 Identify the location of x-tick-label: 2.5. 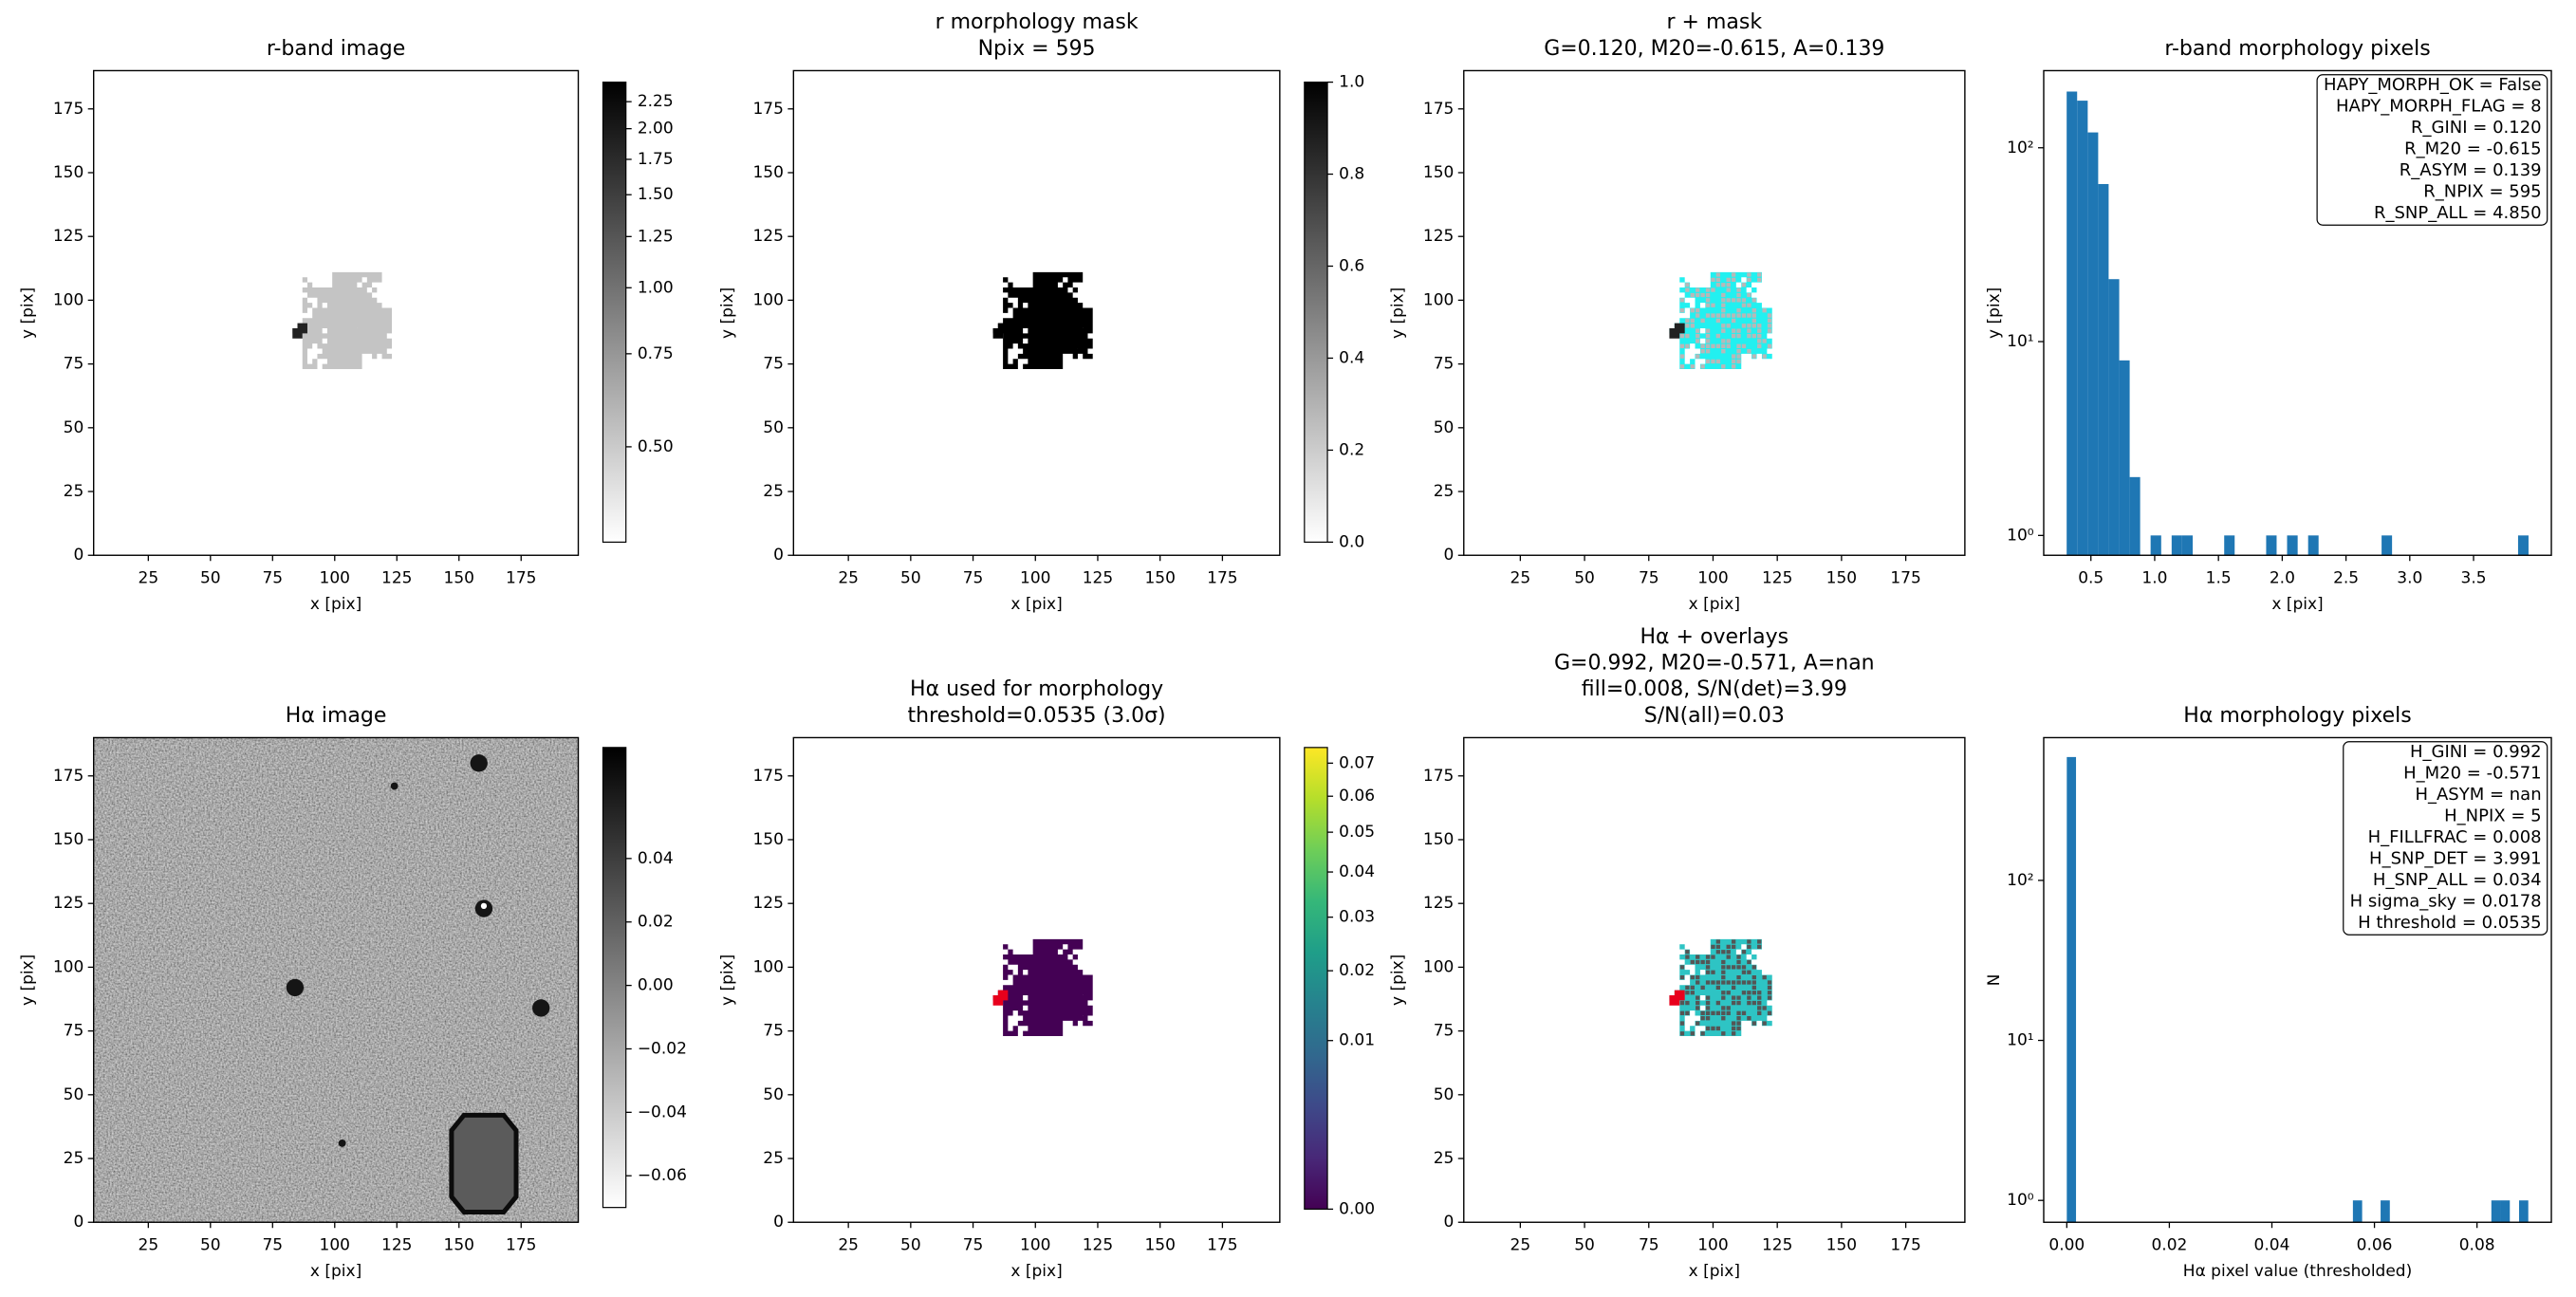
(2346, 577).